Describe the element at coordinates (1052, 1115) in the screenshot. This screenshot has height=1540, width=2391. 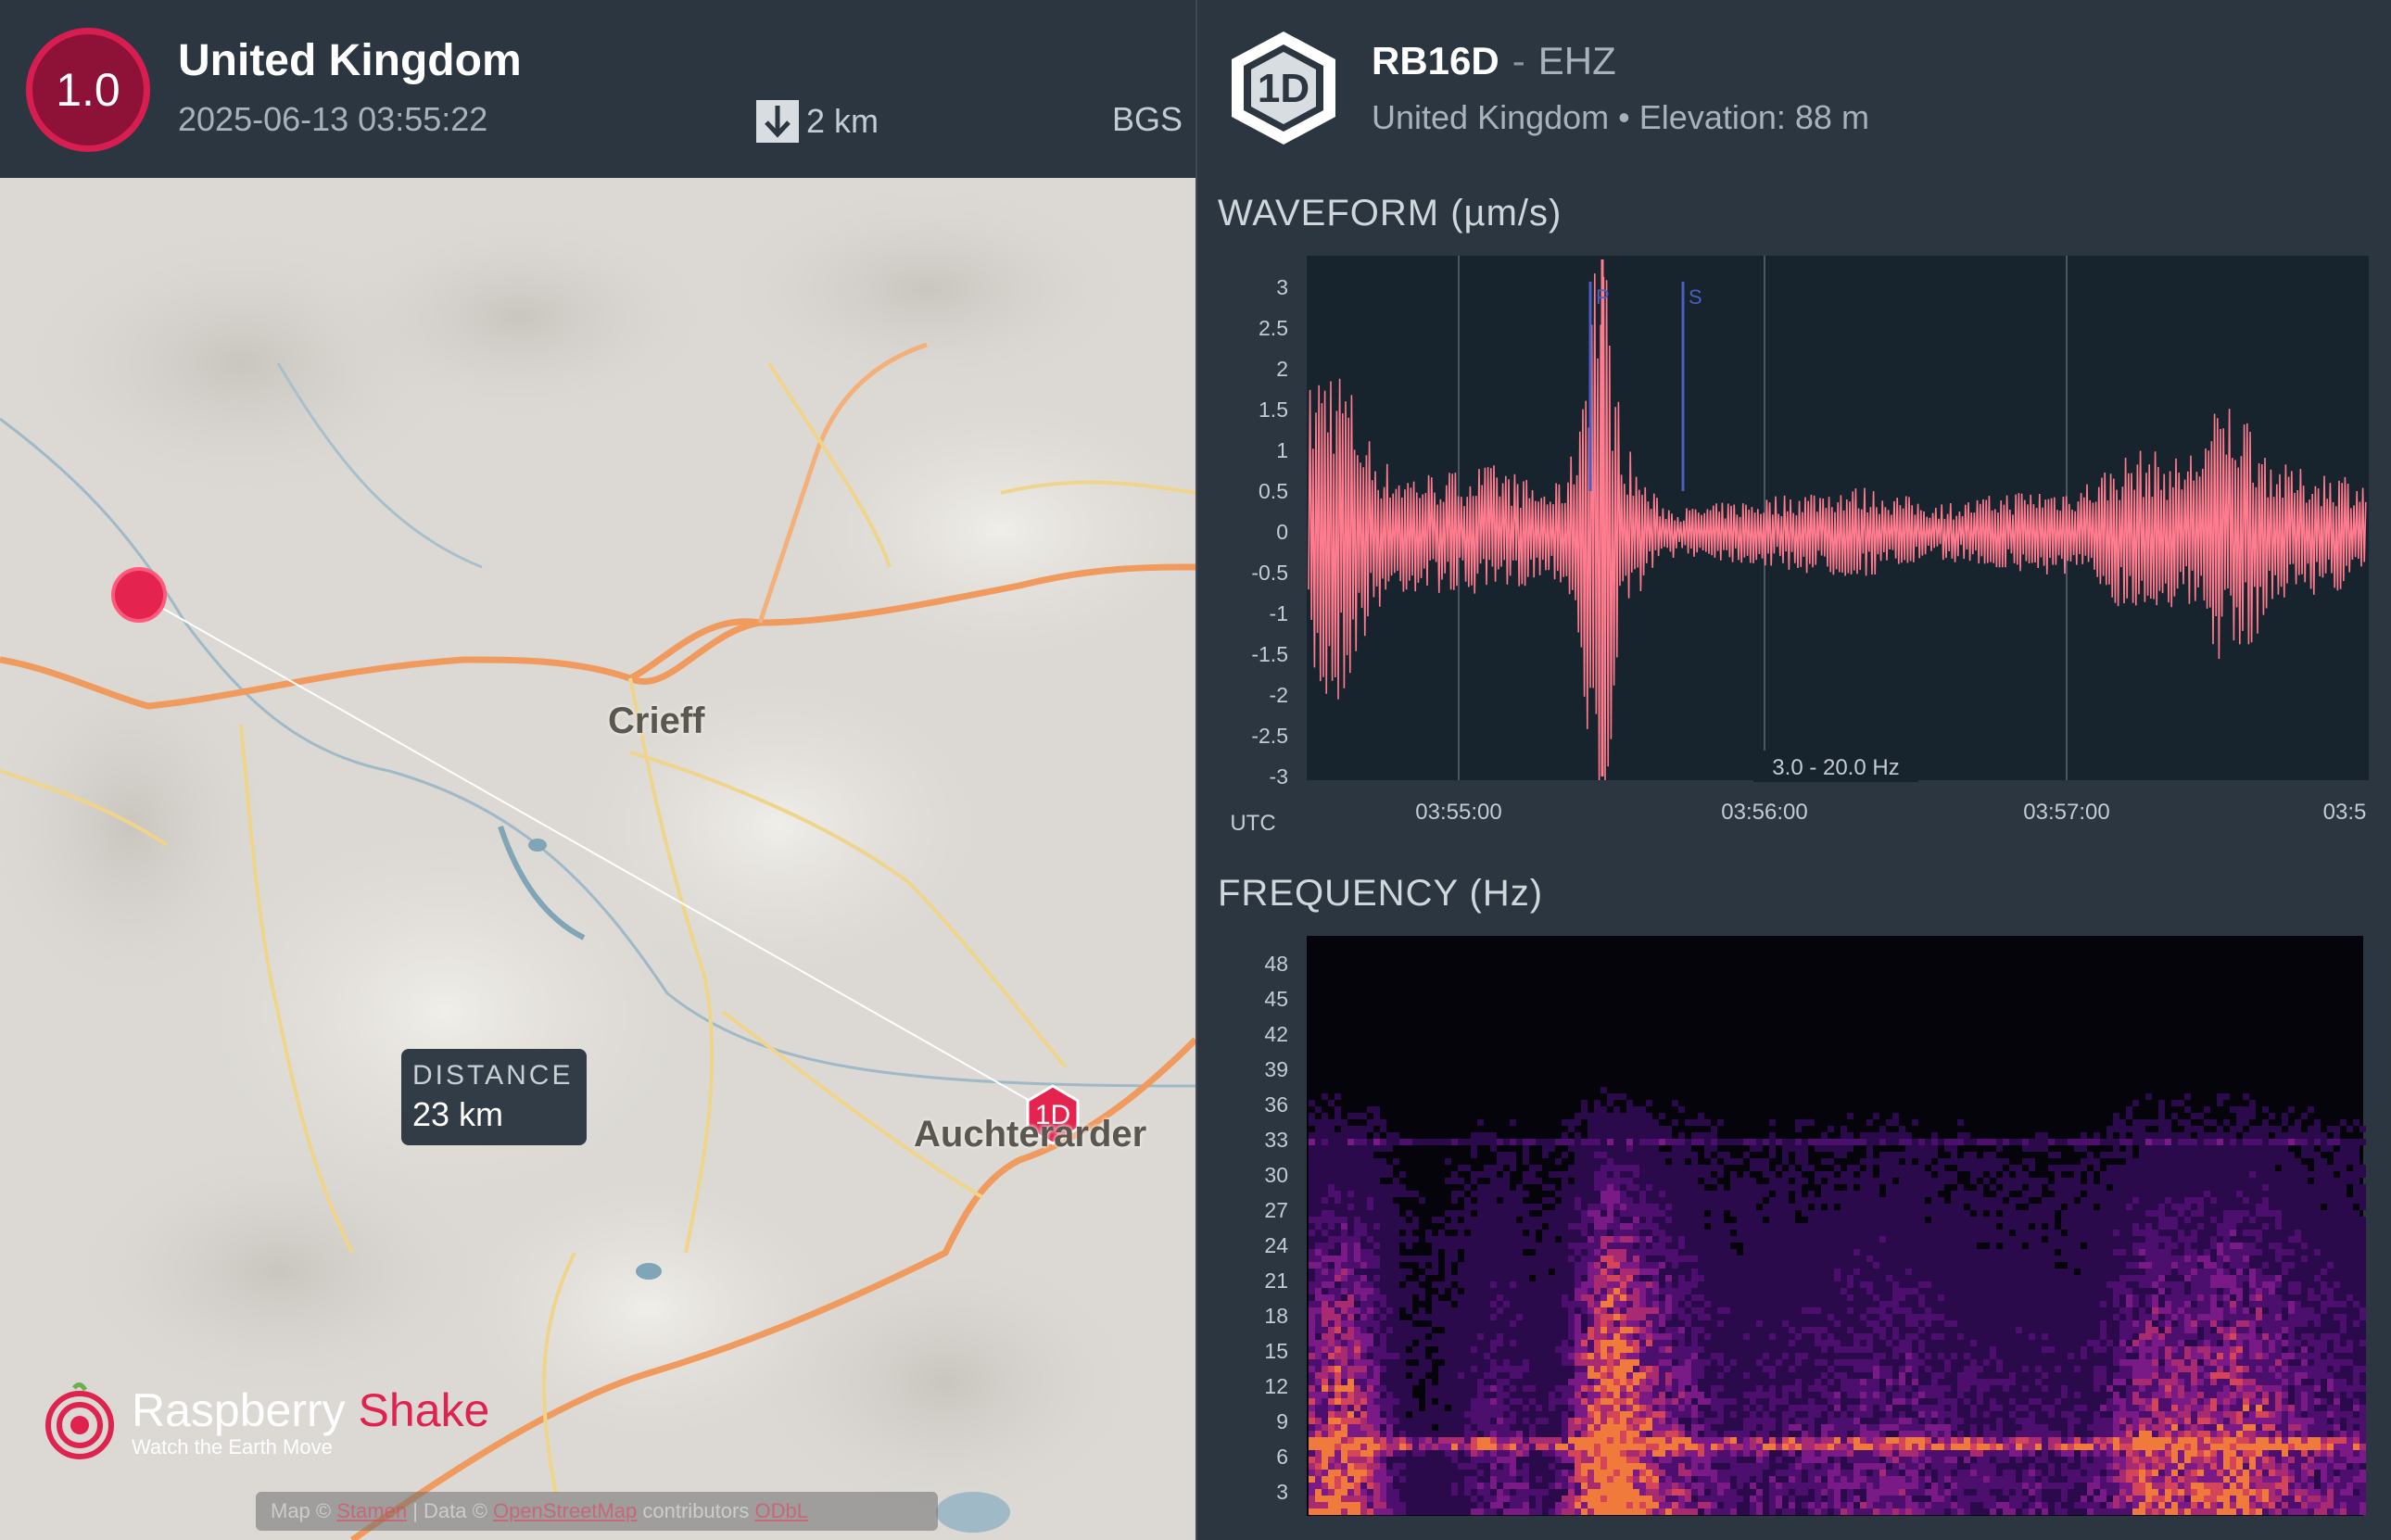
I see `station-map-marker: 1D` at that location.